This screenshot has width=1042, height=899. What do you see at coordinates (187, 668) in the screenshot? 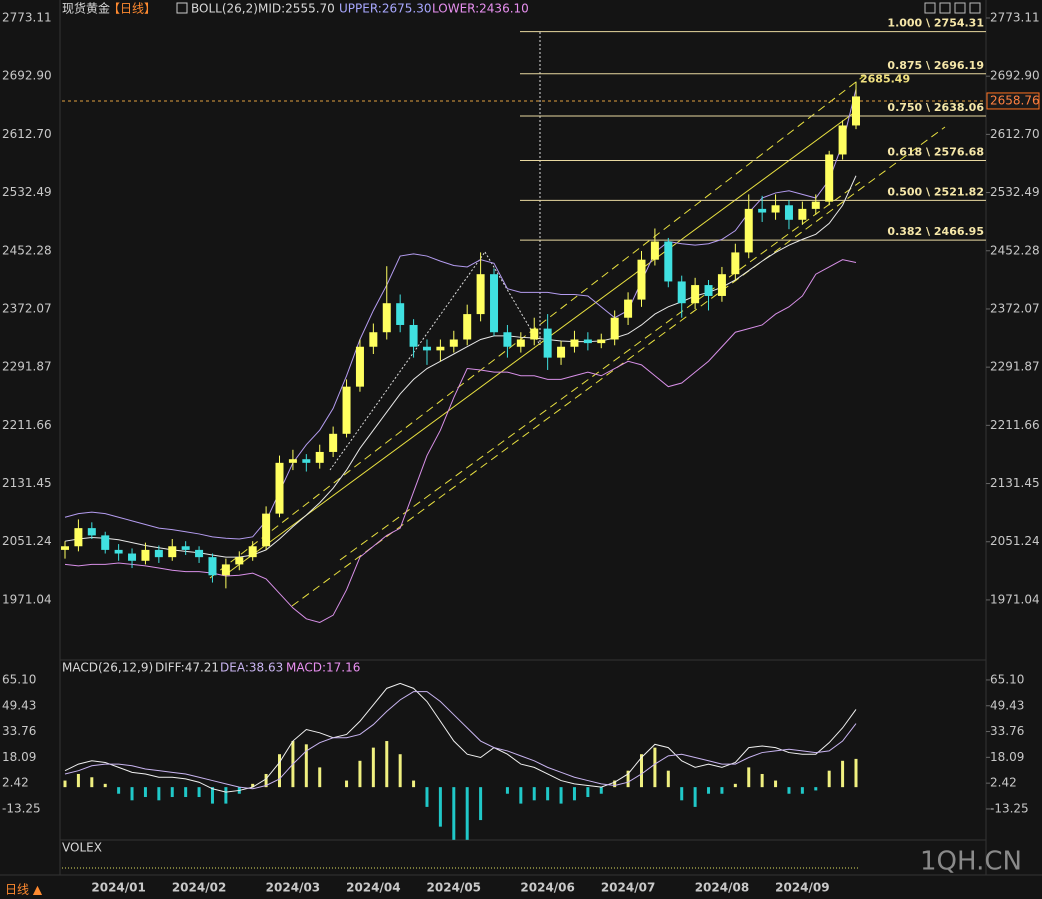
I see `diff-label: DIFF:47.21` at bounding box center [187, 668].